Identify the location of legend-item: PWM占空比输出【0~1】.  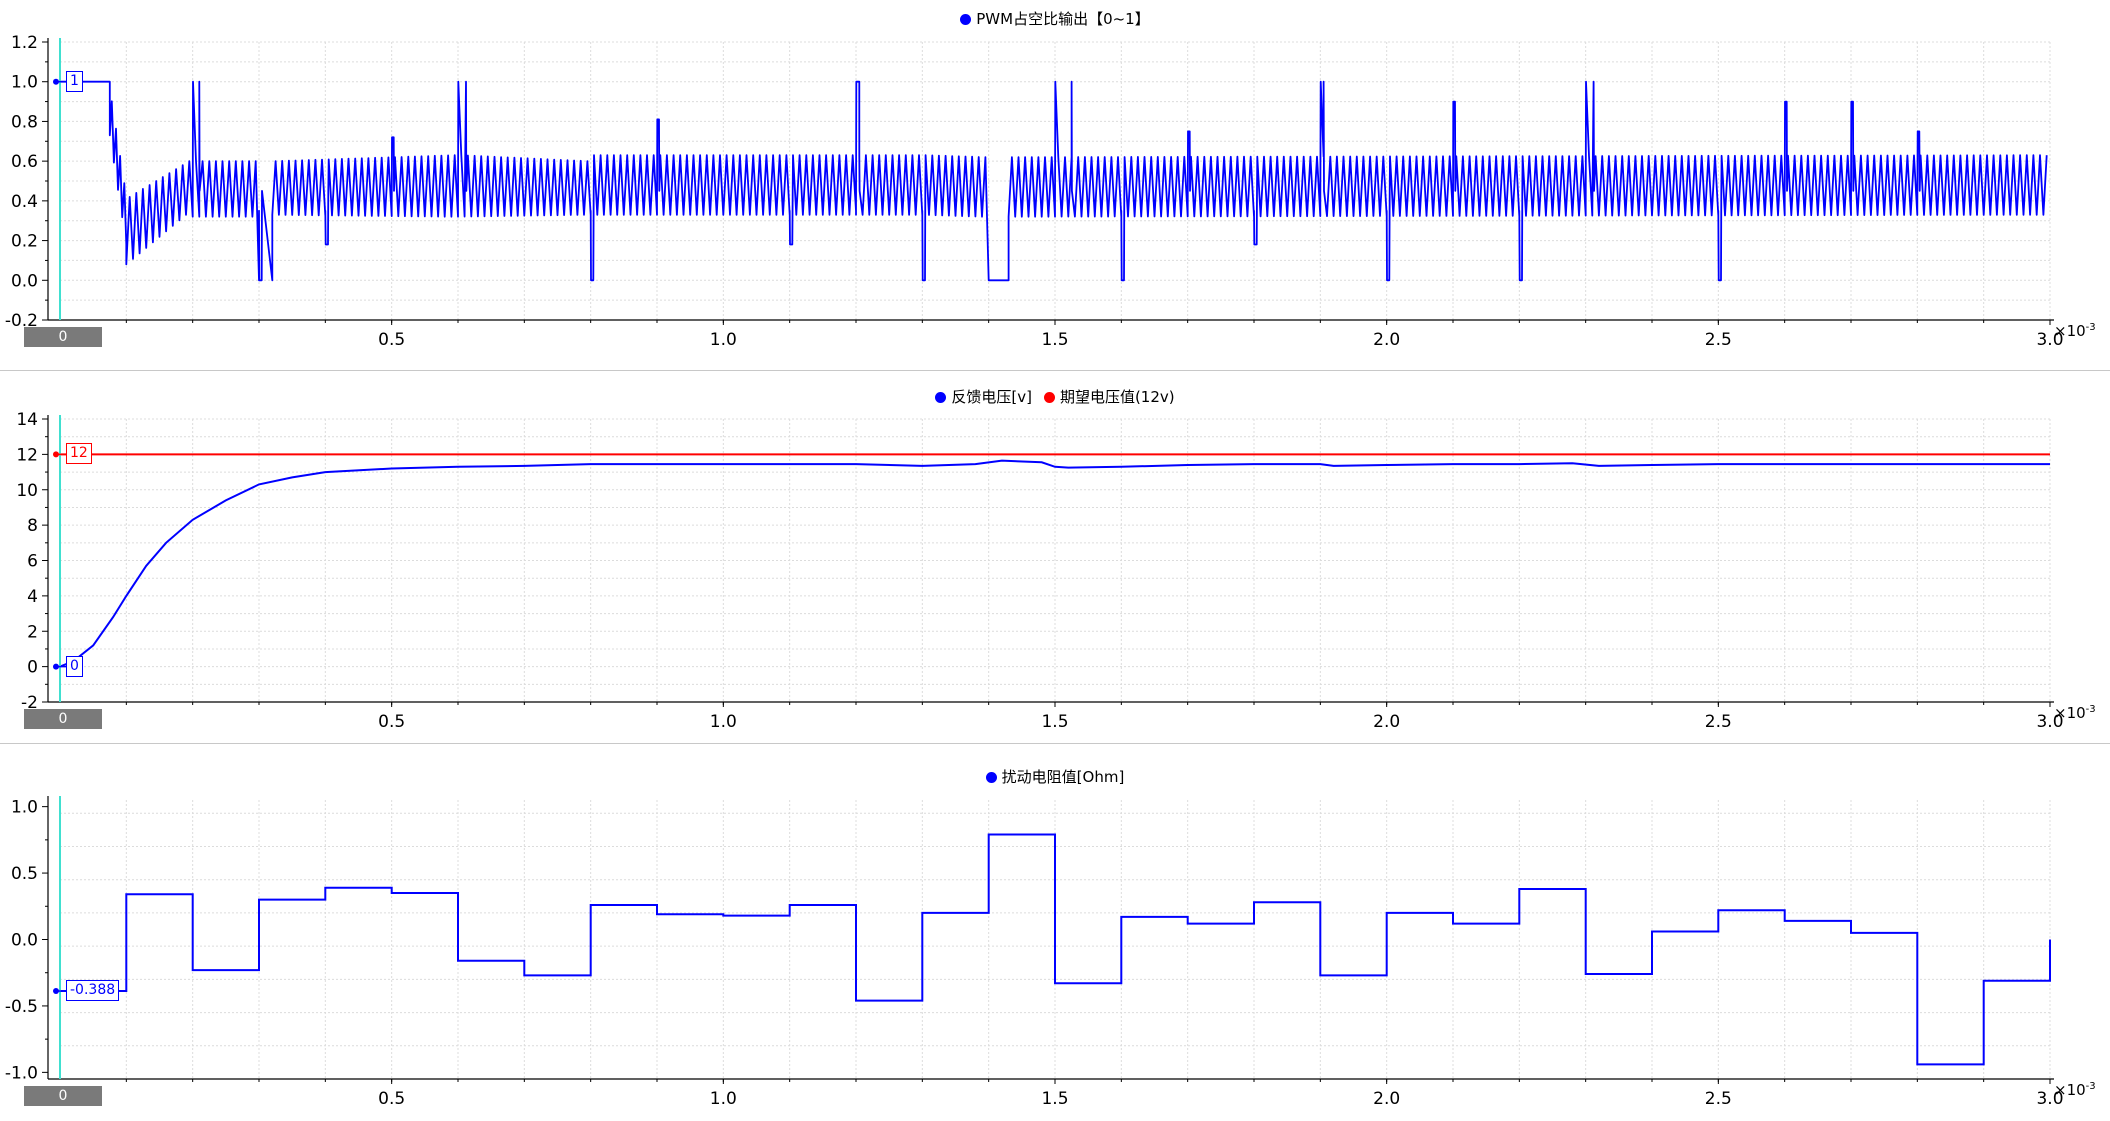
(1055, 18).